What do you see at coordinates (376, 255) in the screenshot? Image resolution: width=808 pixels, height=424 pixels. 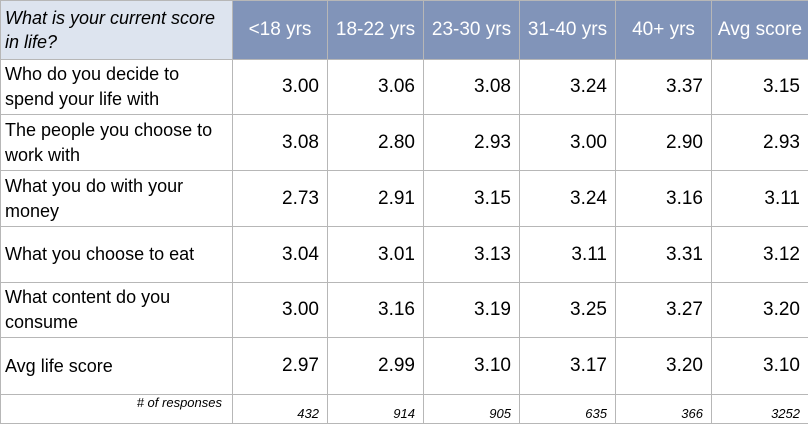 I see `score-cell: 3.01` at bounding box center [376, 255].